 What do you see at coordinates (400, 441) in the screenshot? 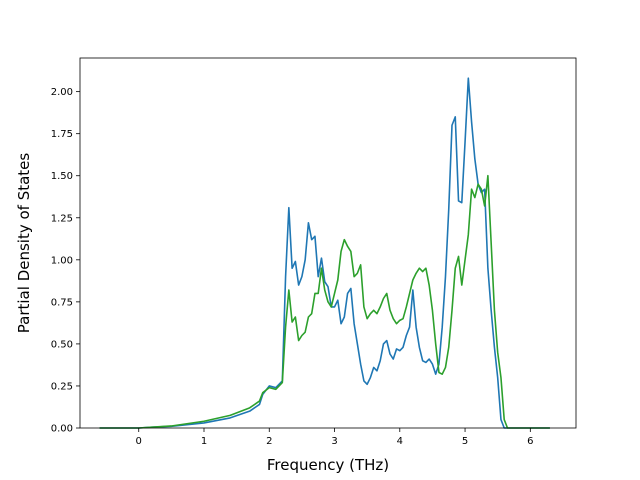
I see `x-tick-label: 4` at bounding box center [400, 441].